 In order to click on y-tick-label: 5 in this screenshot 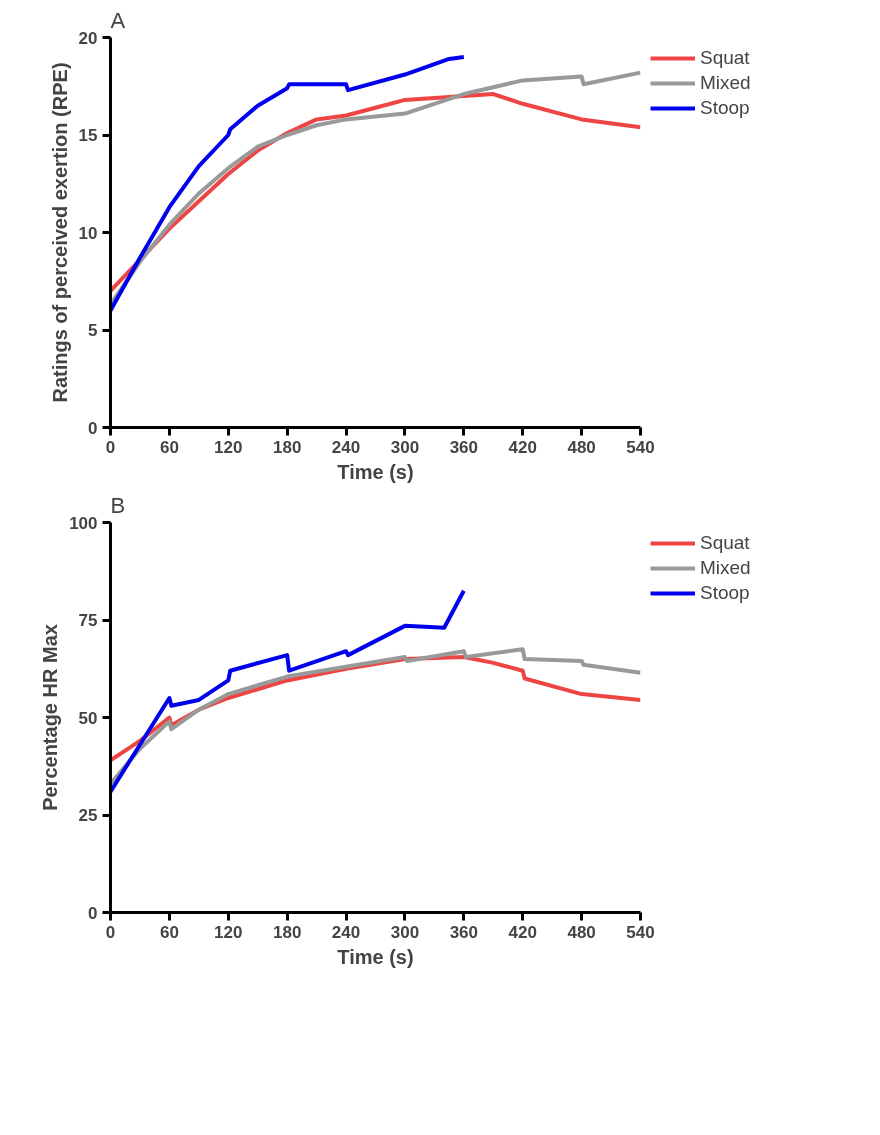, I will do `click(93, 330)`.